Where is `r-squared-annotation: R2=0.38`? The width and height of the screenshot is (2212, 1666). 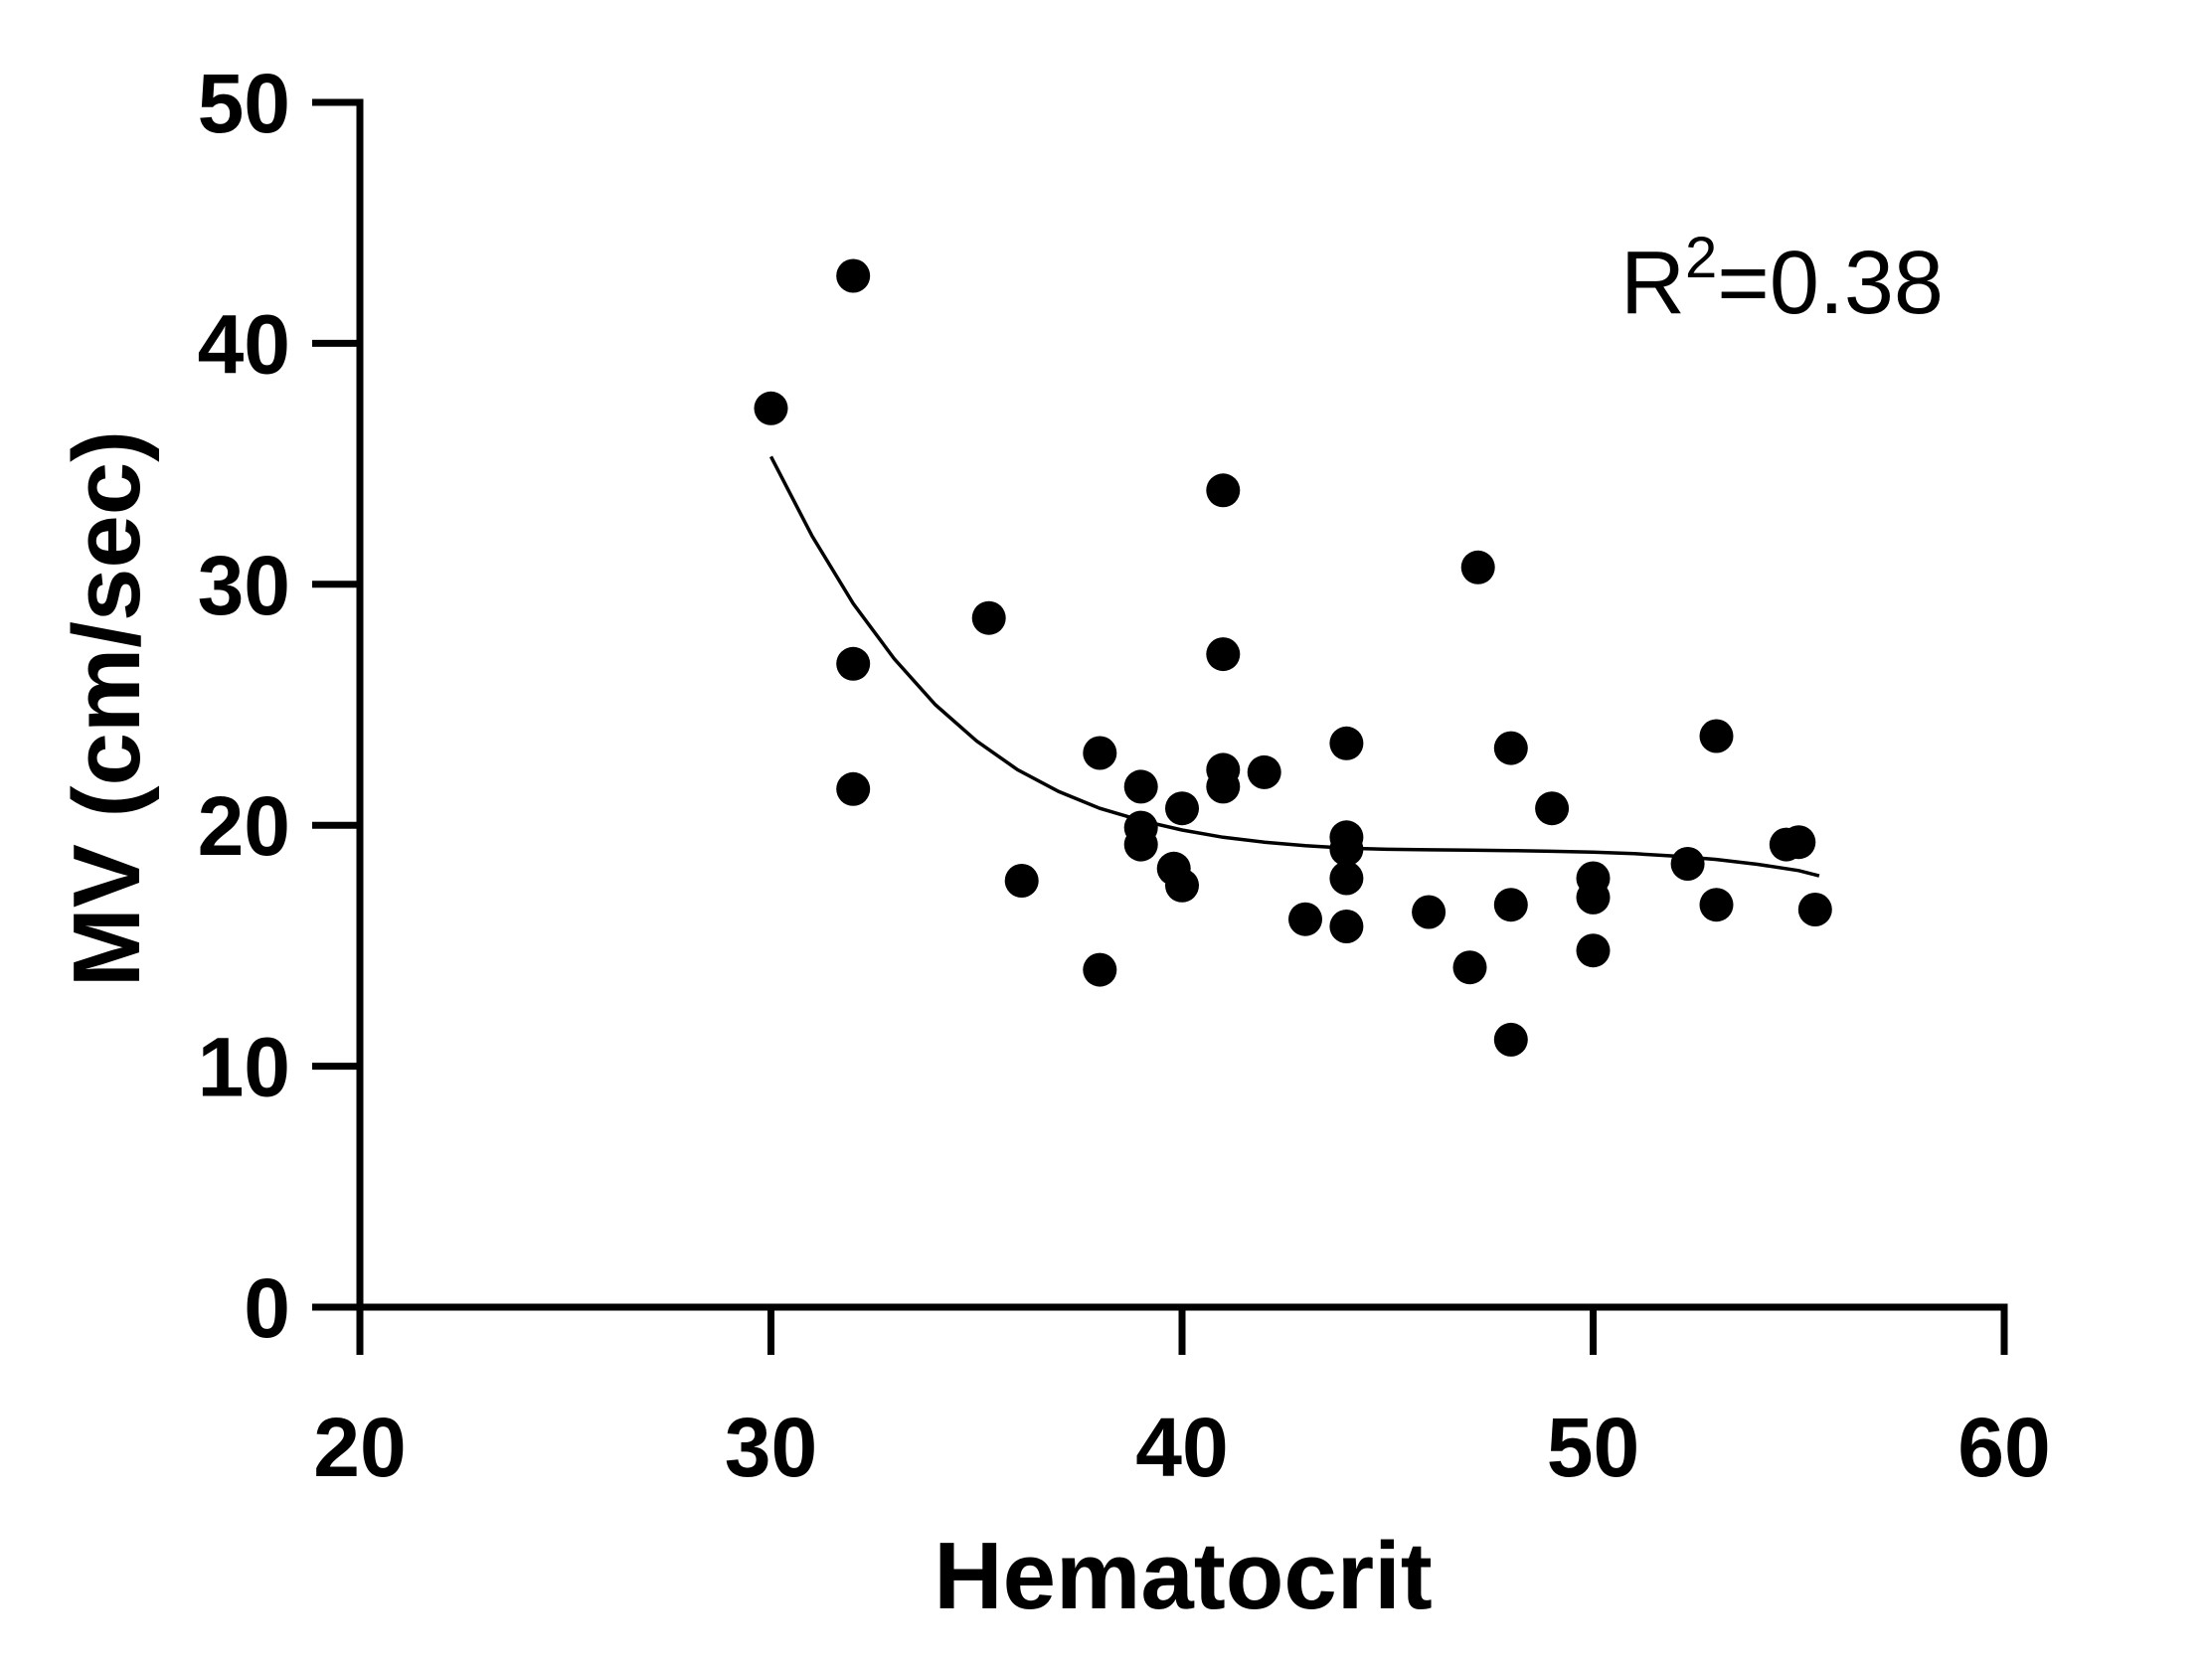 r-squared-annotation: R2=0.38 is located at coordinates (1782, 279).